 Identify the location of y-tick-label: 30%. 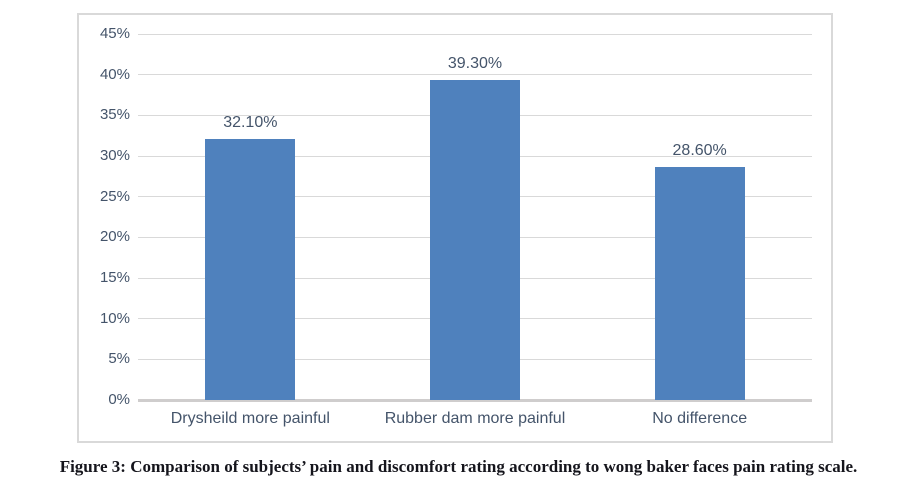
(114, 155).